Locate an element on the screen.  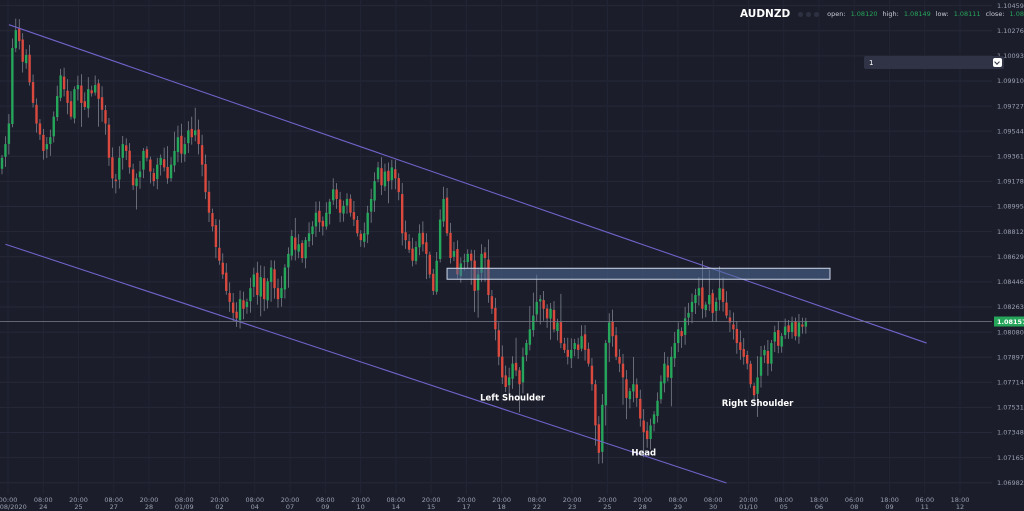
low-label: low: is located at coordinates (942, 14).